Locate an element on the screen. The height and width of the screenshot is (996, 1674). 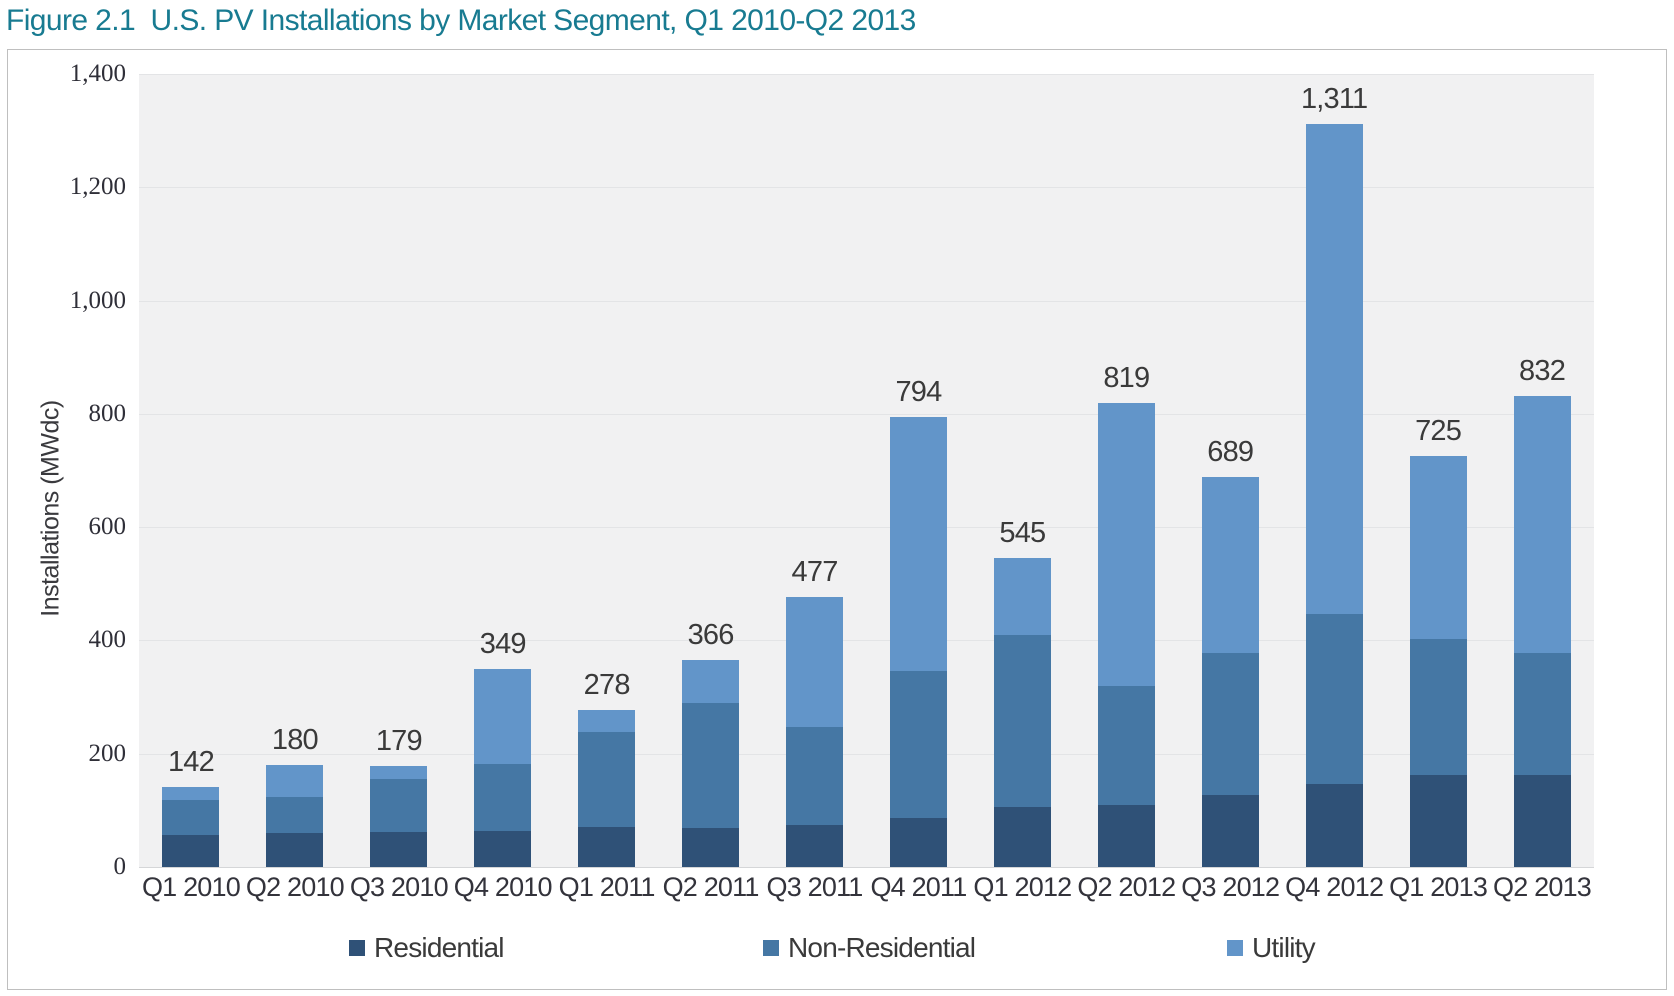
x-tick-label: Q1 2010 is located at coordinates (191, 887).